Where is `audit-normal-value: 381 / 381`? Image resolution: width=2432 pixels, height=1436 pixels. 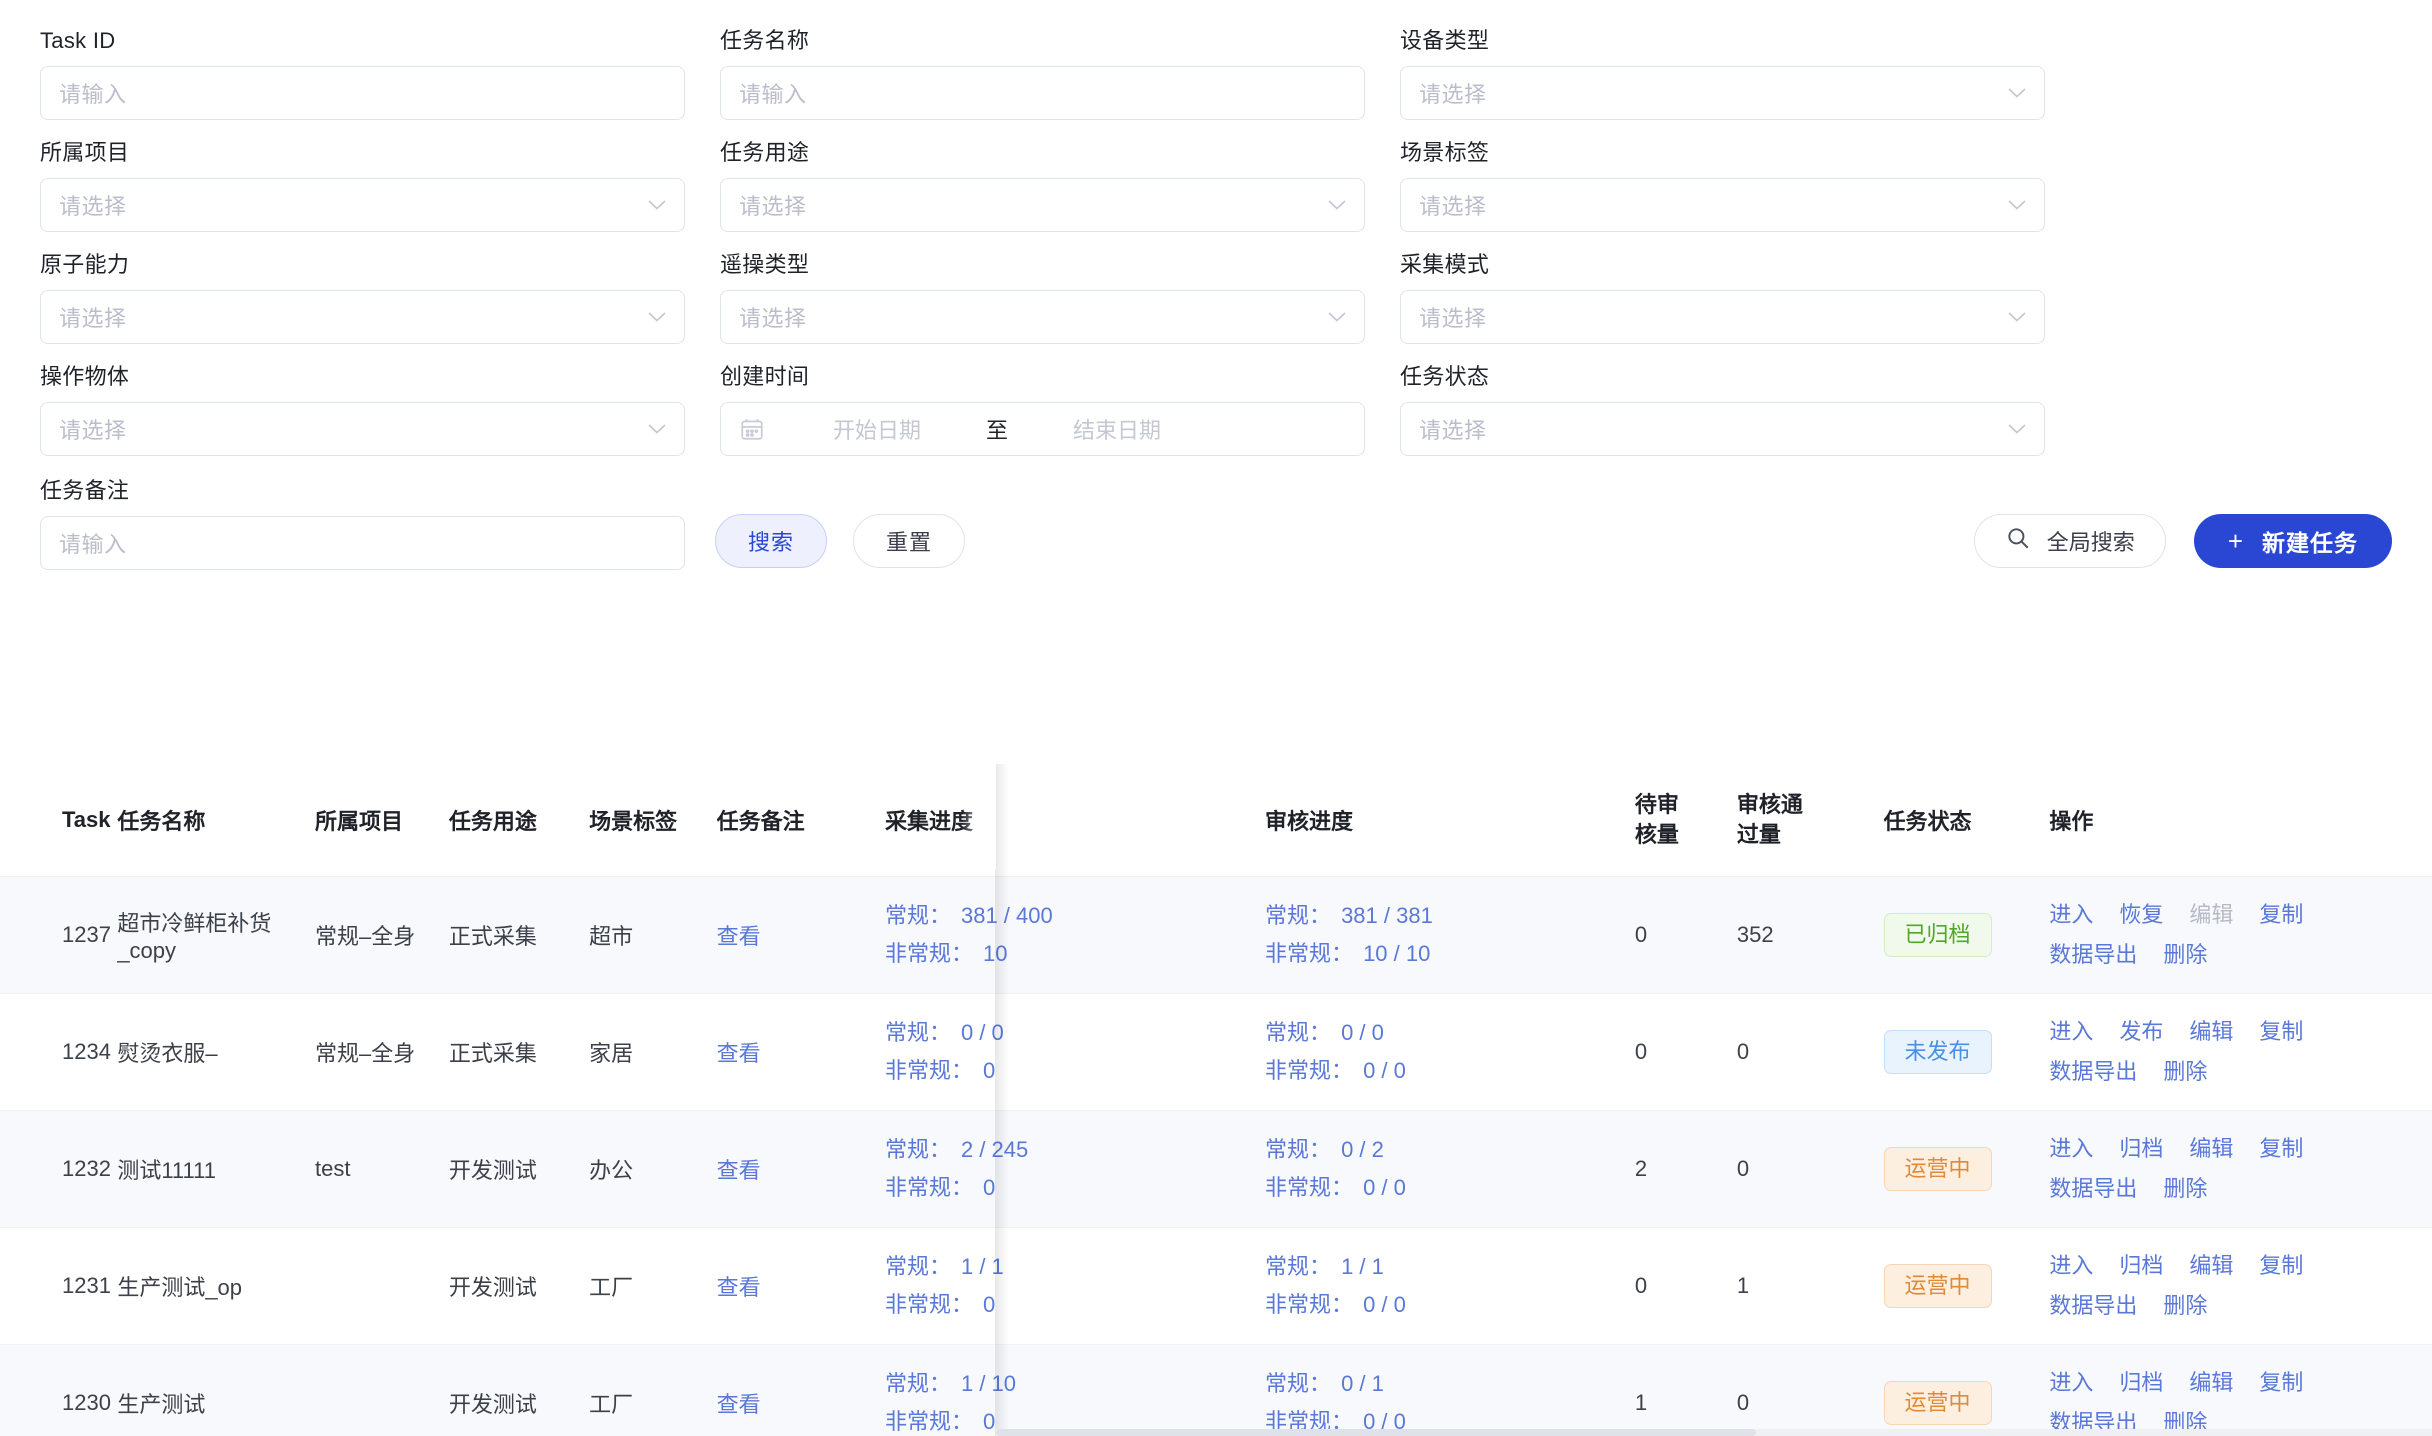 audit-normal-value: 381 / 381 is located at coordinates (1387, 915).